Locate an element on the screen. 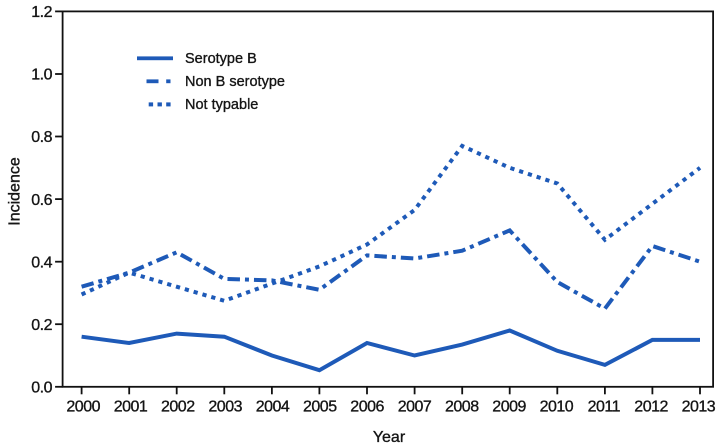  svg-text: 2007 is located at coordinates (415, 407).